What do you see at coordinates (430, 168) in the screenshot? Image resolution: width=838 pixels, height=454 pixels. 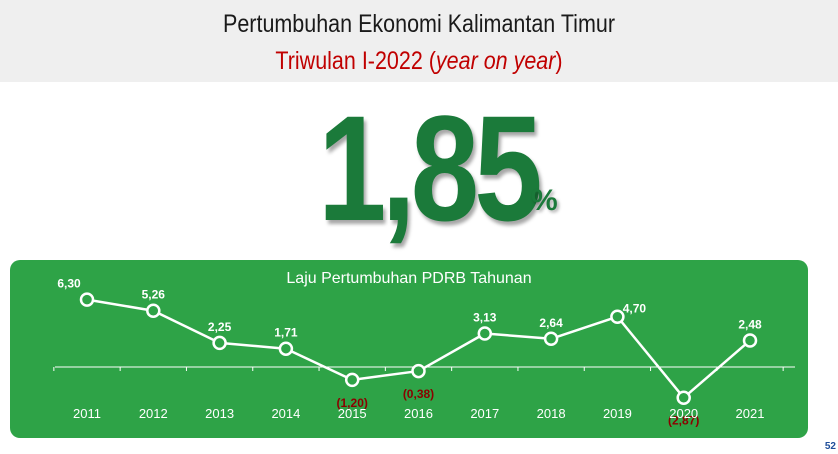 I see `headline-growth-value: 1,85` at bounding box center [430, 168].